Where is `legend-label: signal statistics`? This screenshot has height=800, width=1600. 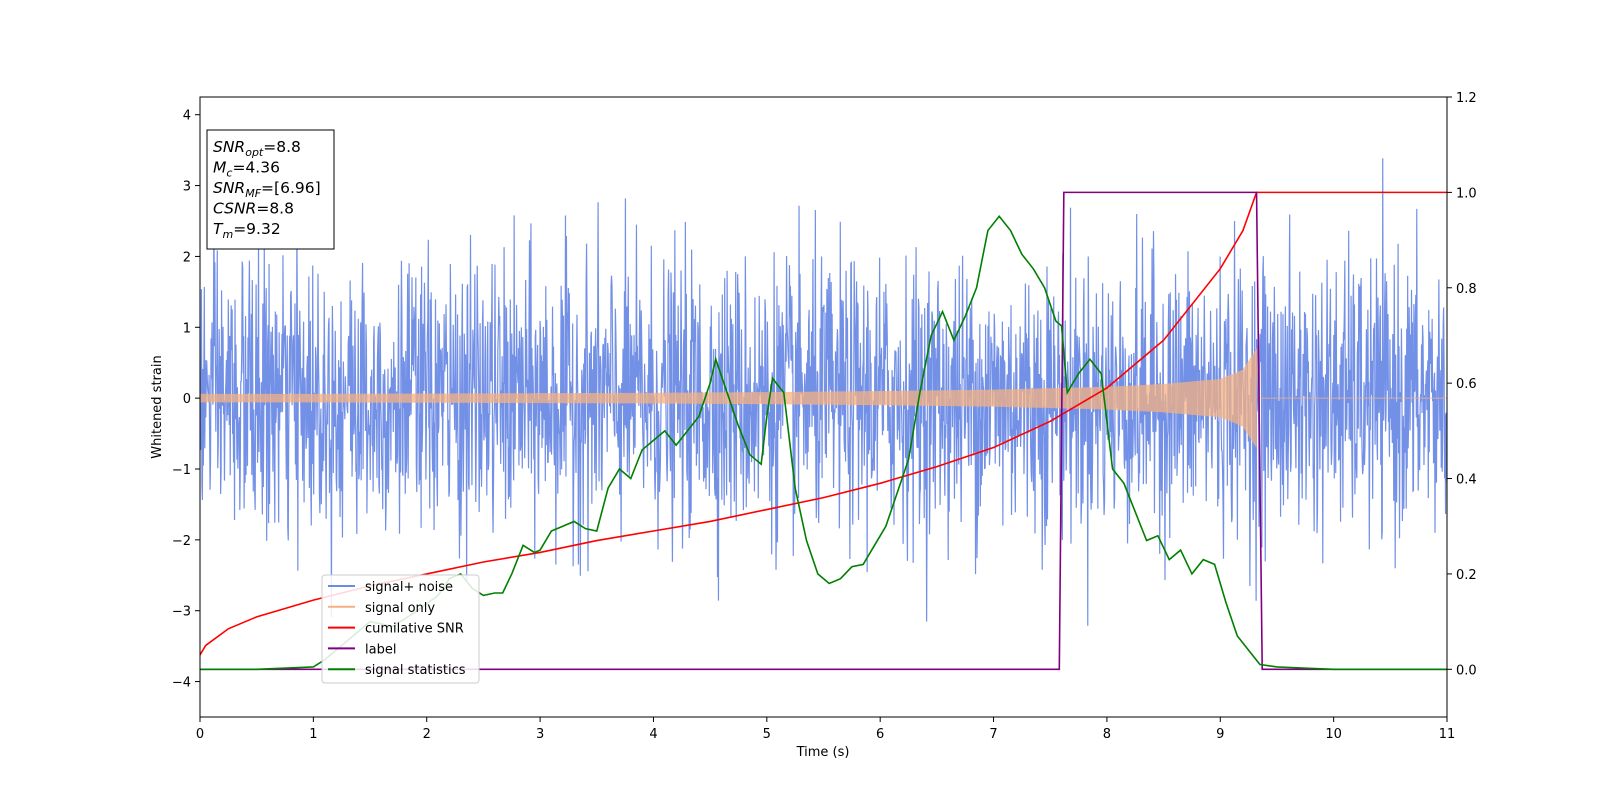 legend-label: signal statistics is located at coordinates (415, 670).